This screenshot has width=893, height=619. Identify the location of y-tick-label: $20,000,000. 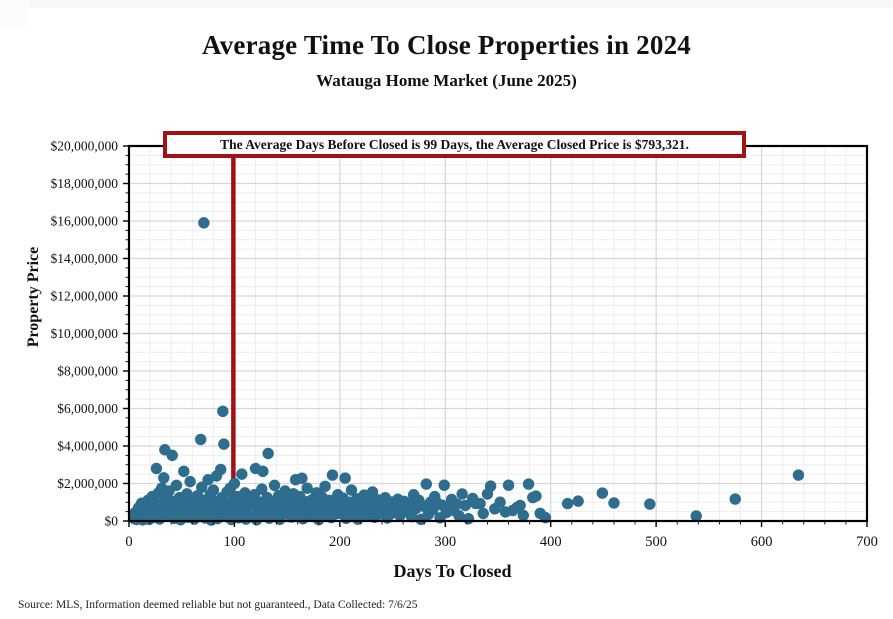
(85, 146).